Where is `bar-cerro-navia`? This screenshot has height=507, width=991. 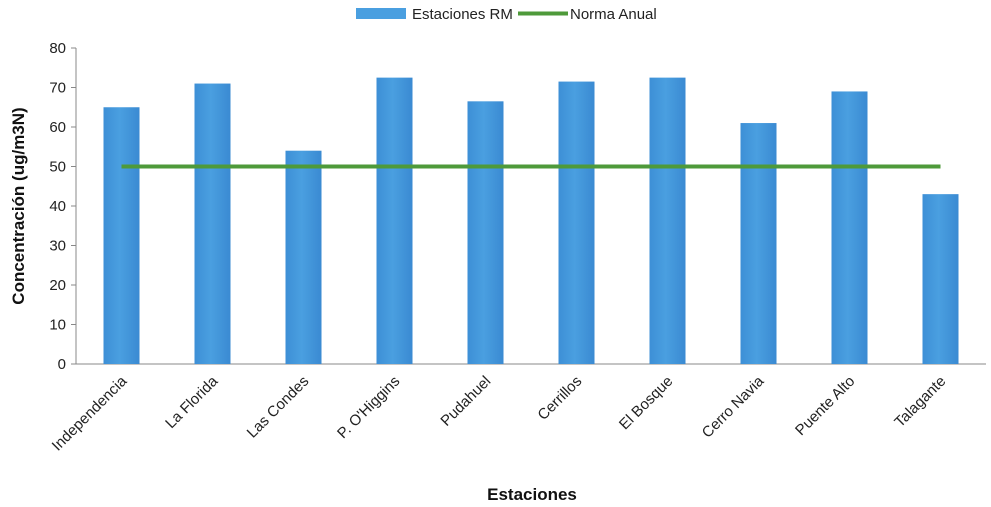 bar-cerro-navia is located at coordinates (758, 243).